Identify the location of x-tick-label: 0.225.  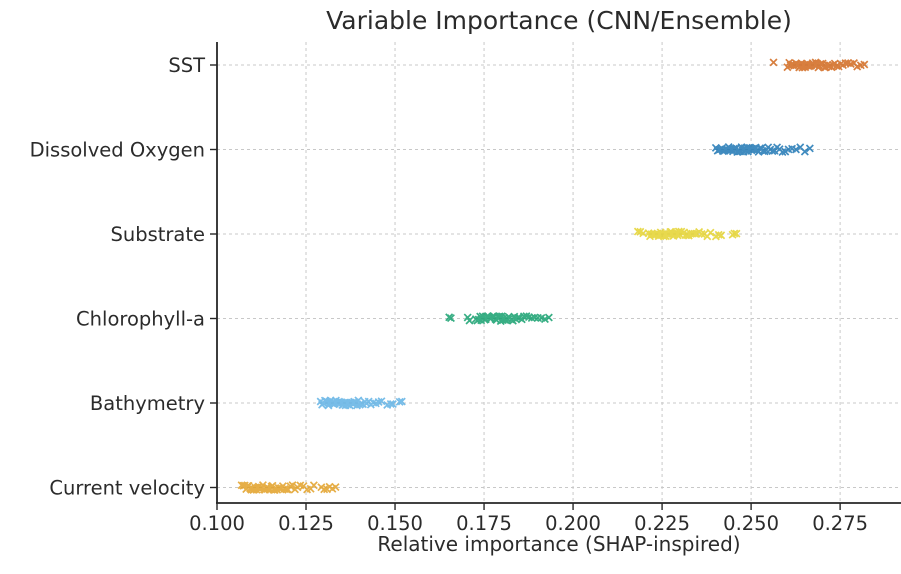
(662, 523).